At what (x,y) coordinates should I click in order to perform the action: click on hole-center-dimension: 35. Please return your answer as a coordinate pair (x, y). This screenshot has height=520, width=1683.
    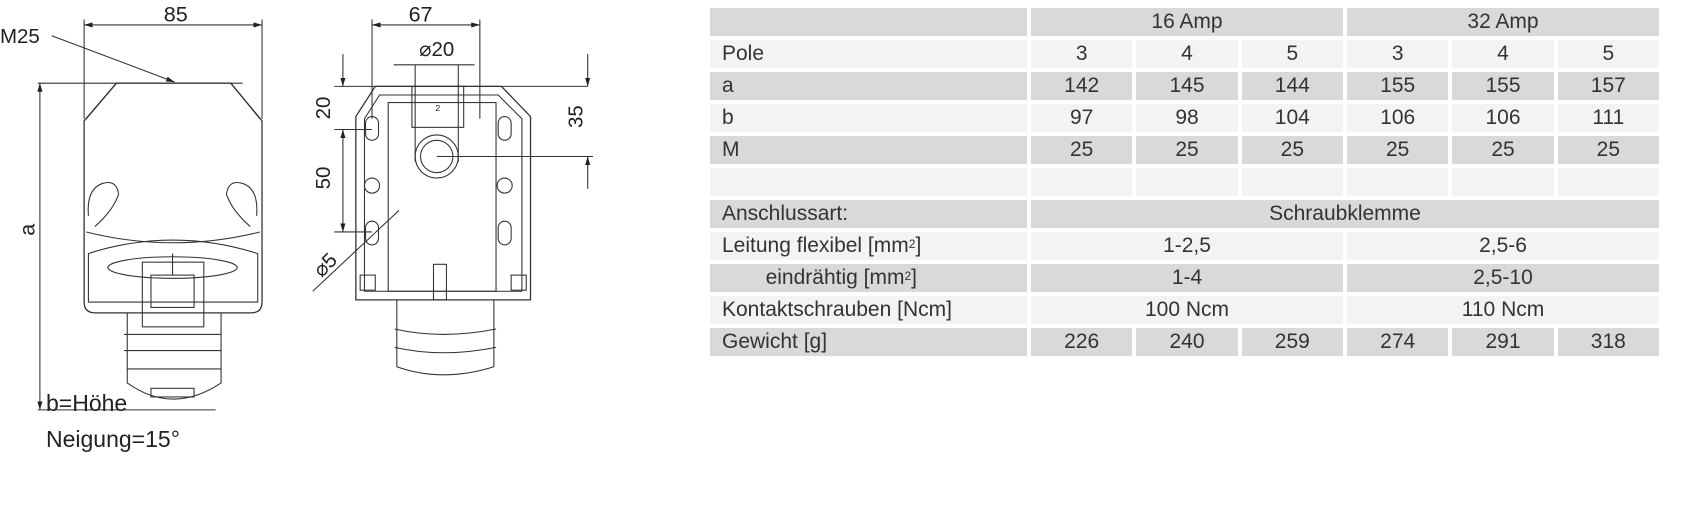
    Looking at the image, I should click on (575, 116).